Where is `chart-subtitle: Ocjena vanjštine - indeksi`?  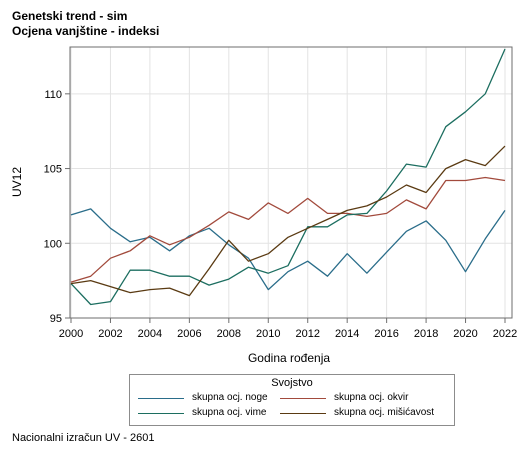 chart-subtitle: Ocjena vanjštine - indeksi is located at coordinates (86, 31).